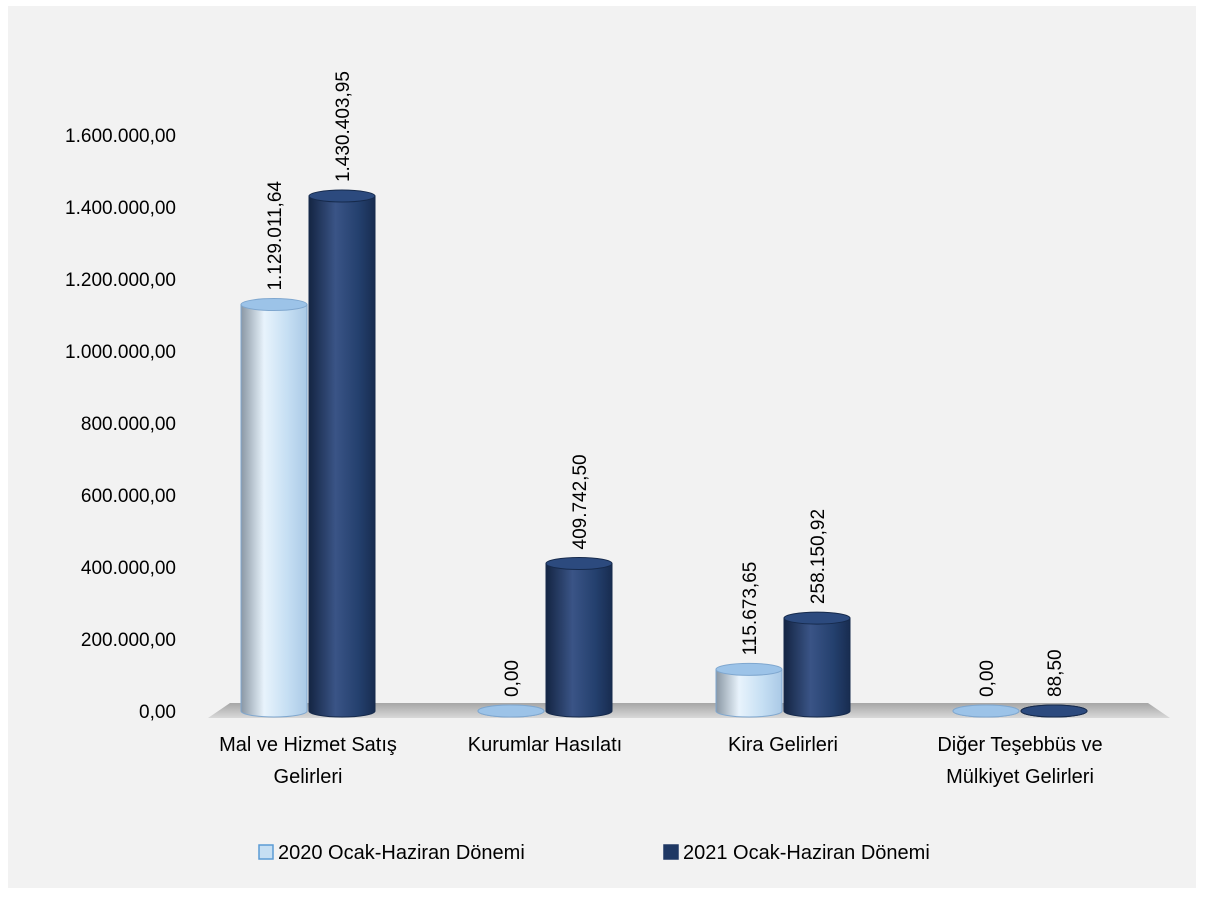 The height and width of the screenshot is (898, 1208). Describe the element at coordinates (157, 712) in the screenshot. I see `y-tick-label: 0,00` at that location.